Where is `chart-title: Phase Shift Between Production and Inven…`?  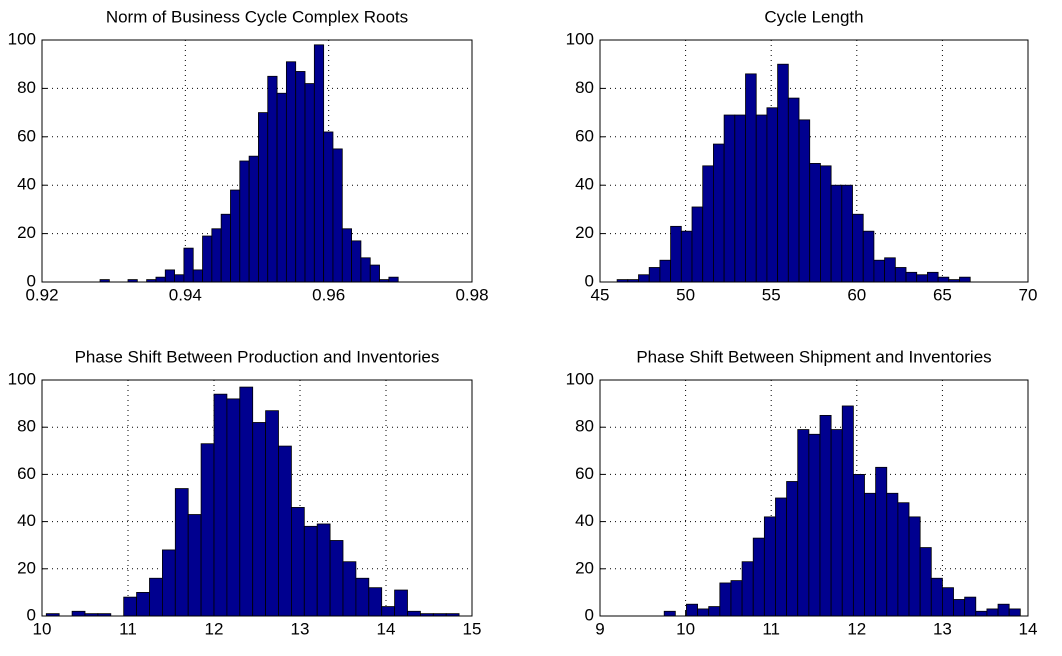 chart-title: Phase Shift Between Production and Inven… is located at coordinates (257, 356).